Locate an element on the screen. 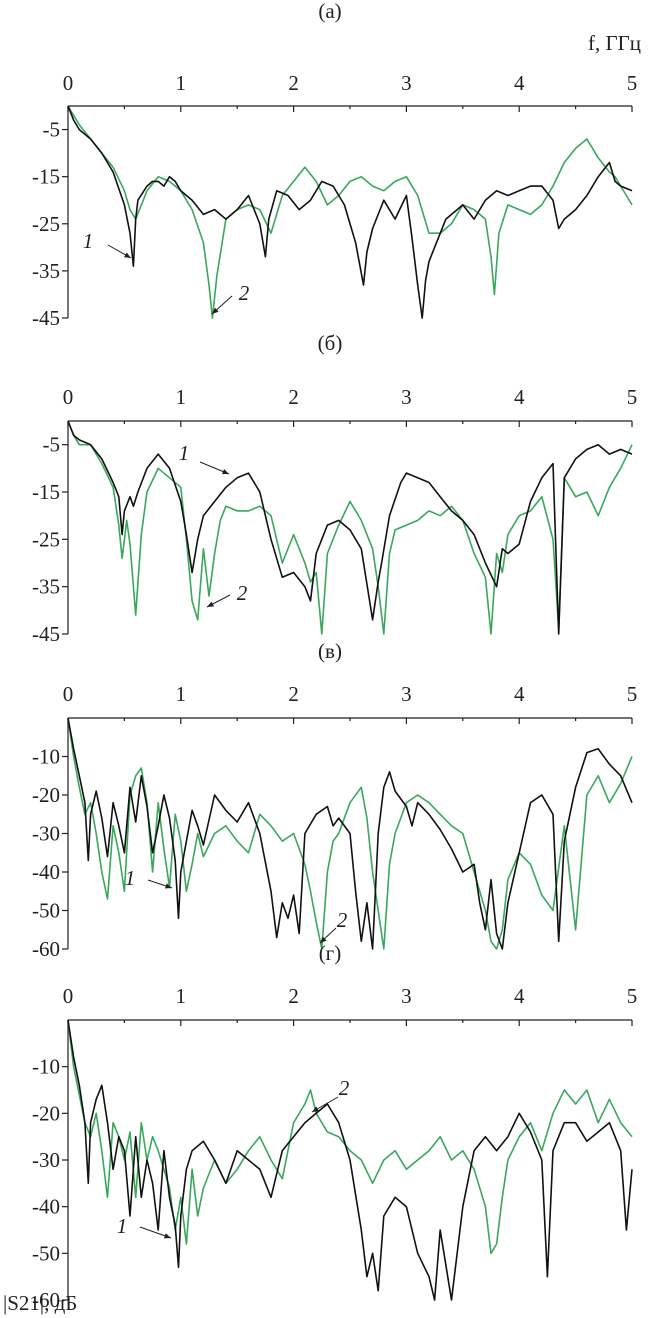  panel-label: (г) is located at coordinates (330, 953).